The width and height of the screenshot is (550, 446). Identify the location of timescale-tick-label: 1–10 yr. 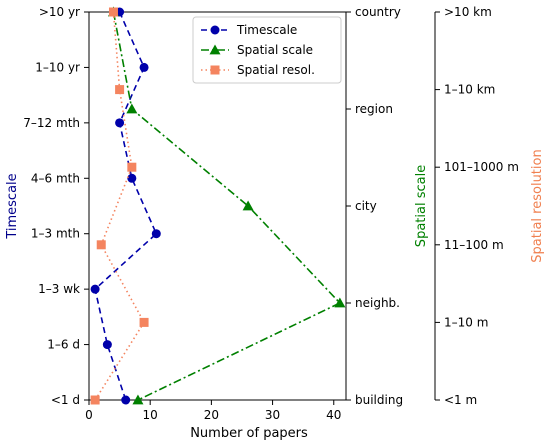
(57, 67).